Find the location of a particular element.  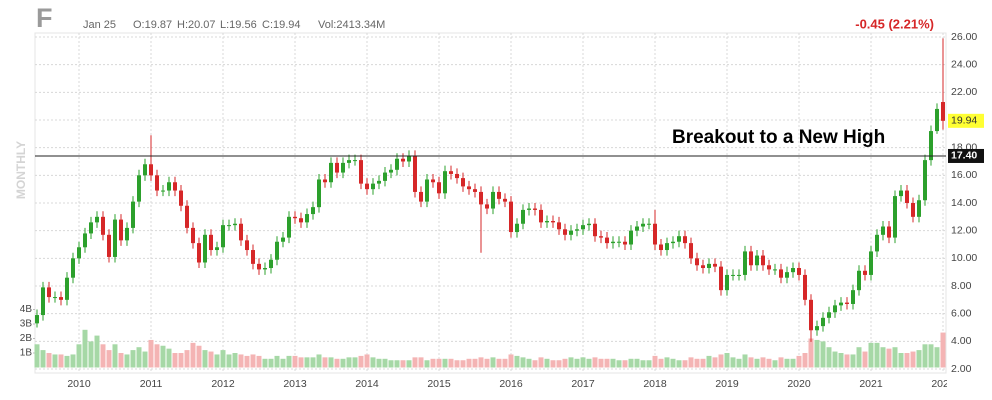

header-low: L:19.56 is located at coordinates (238, 25).